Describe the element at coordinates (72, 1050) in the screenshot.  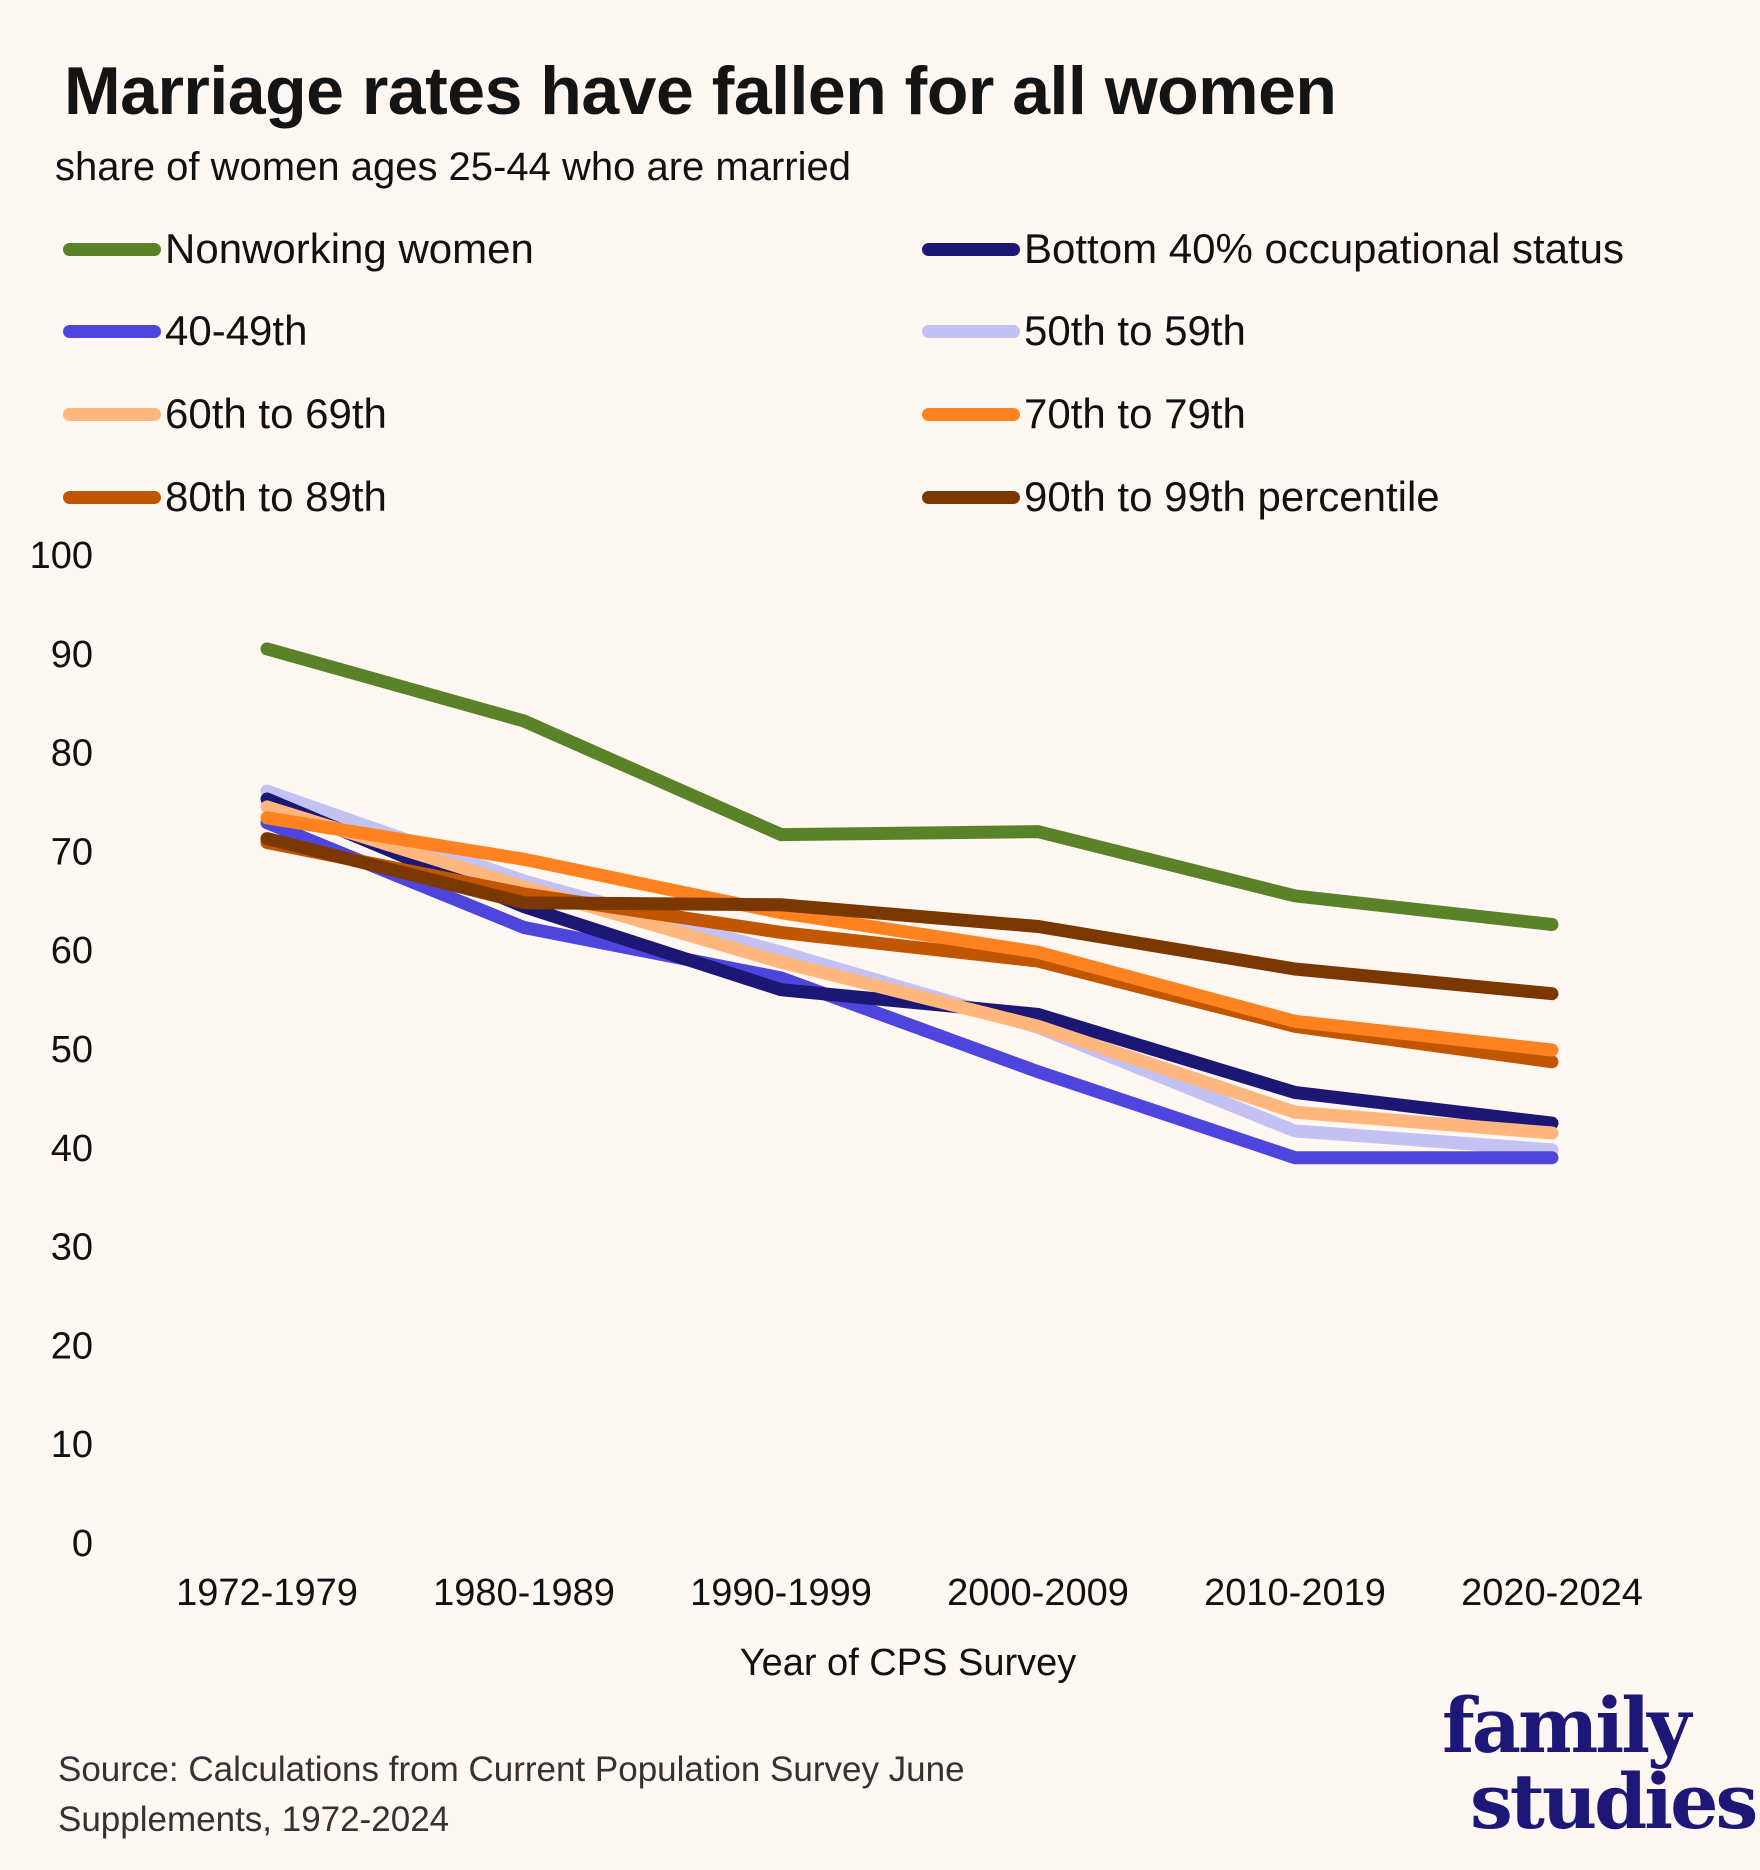
I see `y-tick-label: 50` at that location.